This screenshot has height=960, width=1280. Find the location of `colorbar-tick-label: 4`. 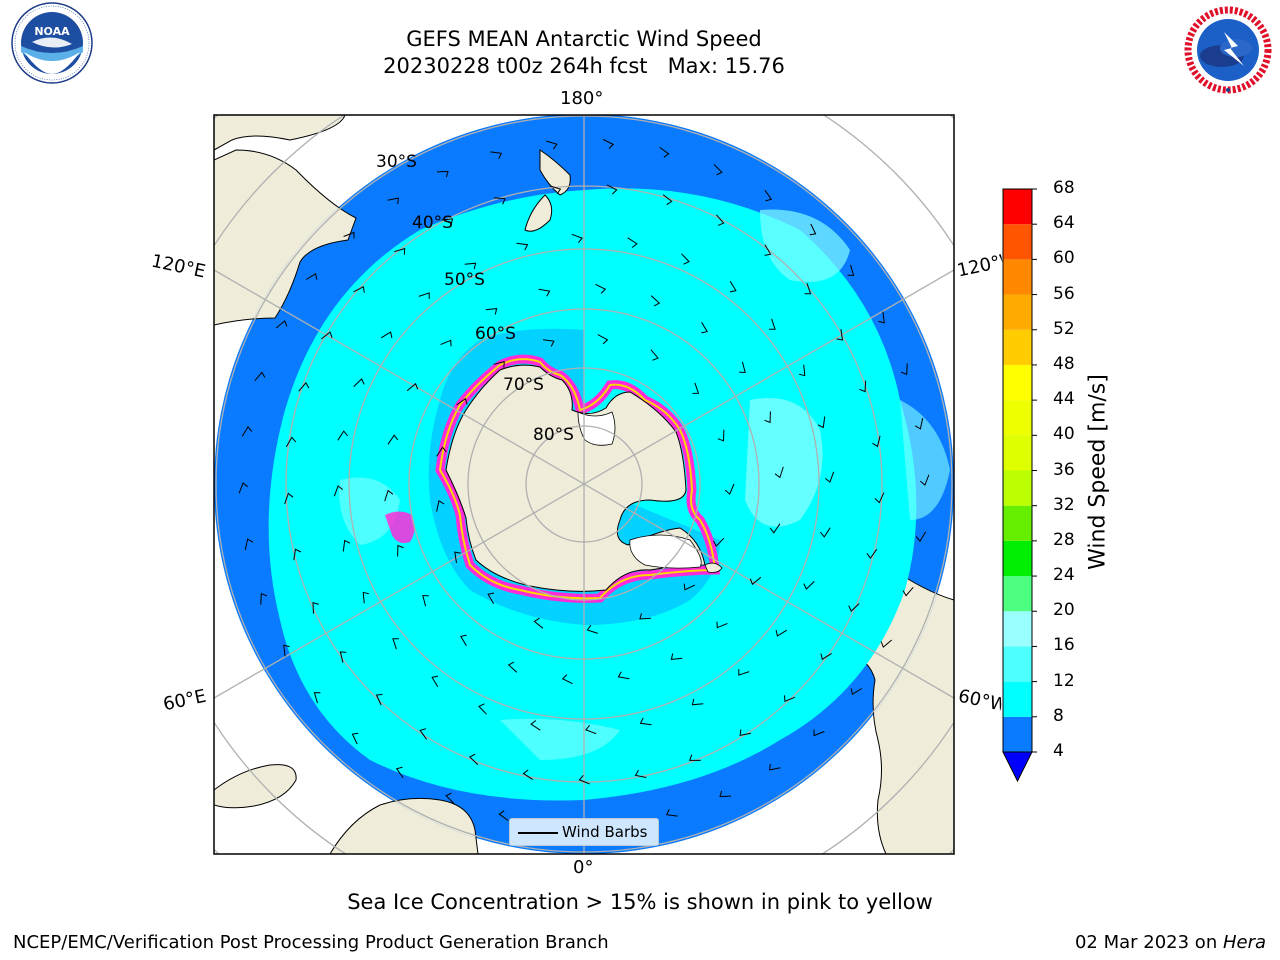

colorbar-tick-label: 4 is located at coordinates (1058, 751).